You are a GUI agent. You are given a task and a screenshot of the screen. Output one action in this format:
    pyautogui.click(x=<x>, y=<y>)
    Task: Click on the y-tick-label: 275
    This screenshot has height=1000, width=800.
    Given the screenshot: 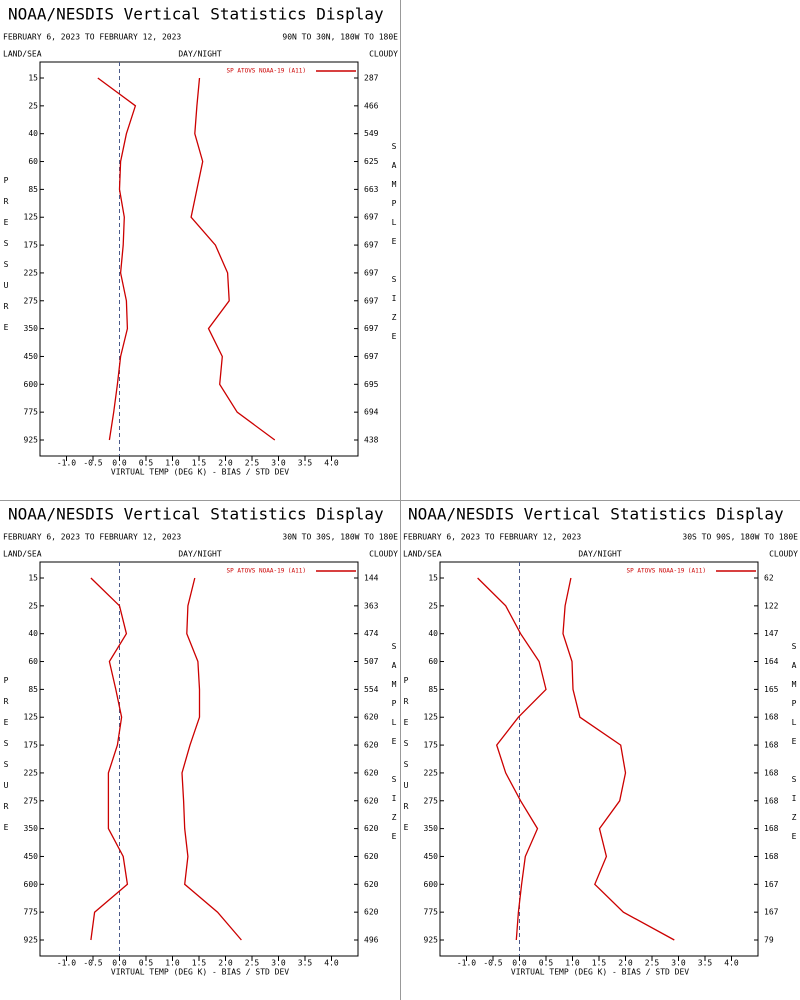 What is the action you would take?
    pyautogui.click(x=31, y=800)
    